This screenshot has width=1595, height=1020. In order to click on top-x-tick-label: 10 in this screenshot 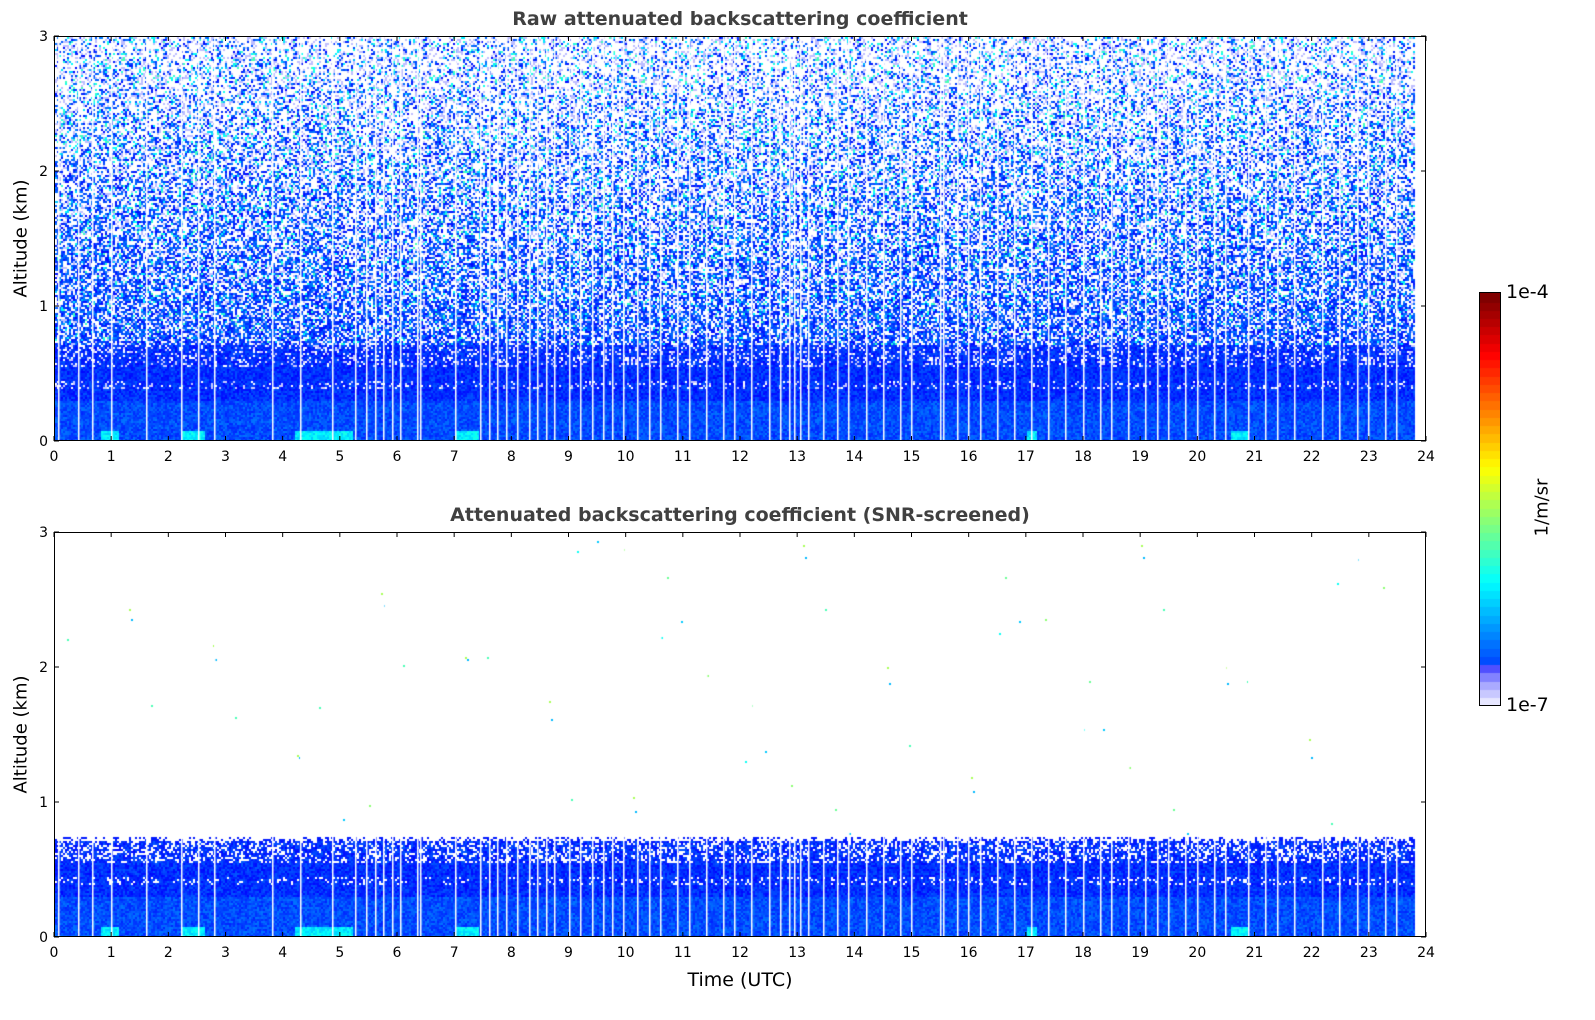, I will do `click(626, 457)`.